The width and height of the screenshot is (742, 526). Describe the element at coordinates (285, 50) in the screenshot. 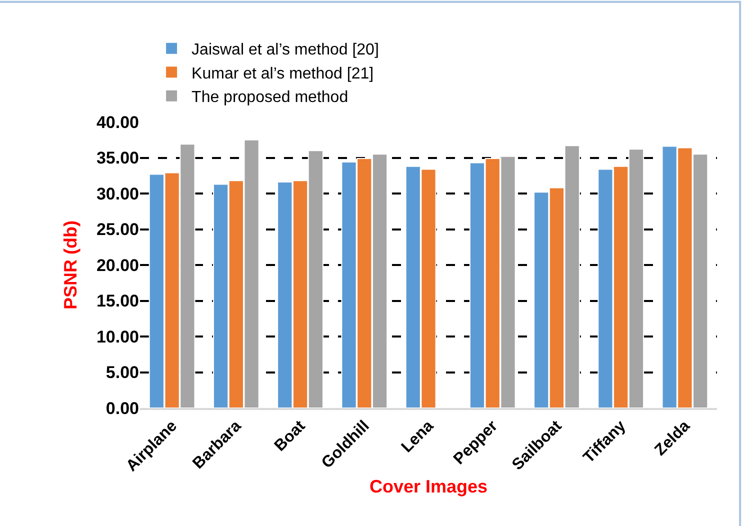

I see `legend-label: Jaiswal et al’s method [20]` at that location.